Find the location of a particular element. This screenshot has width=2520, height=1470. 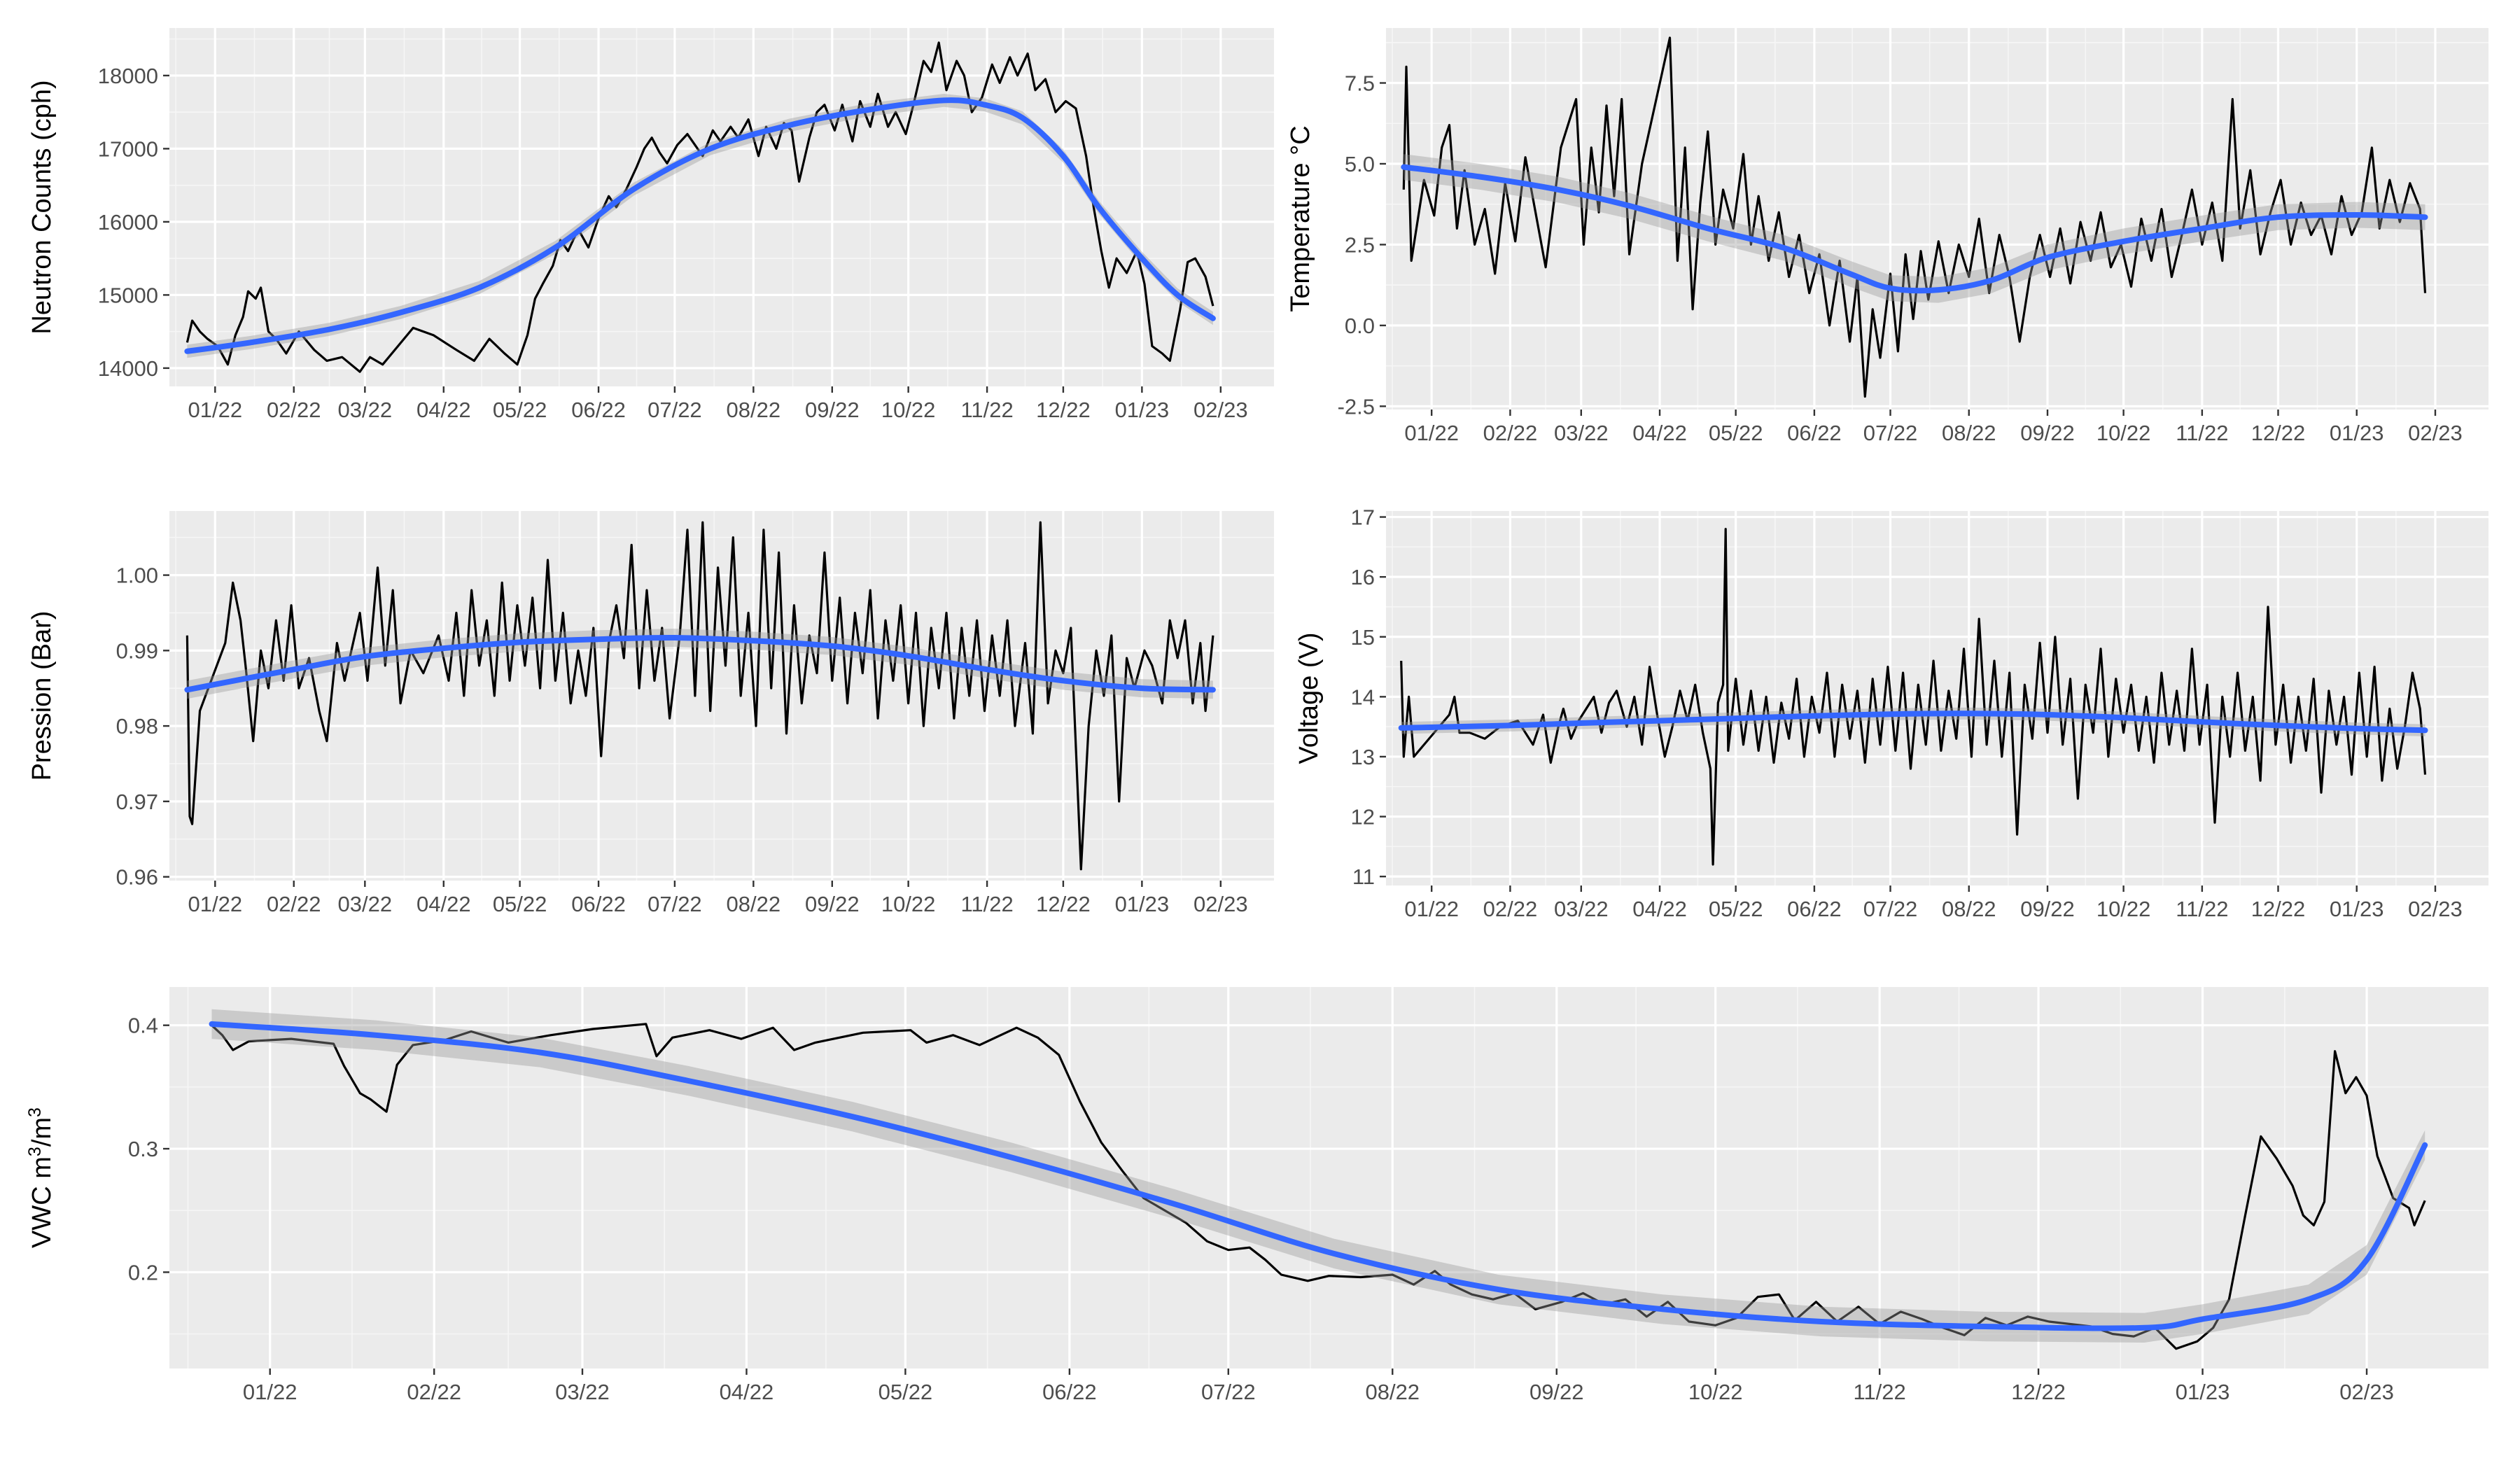

y-tick-label: 12 is located at coordinates (1363, 817).